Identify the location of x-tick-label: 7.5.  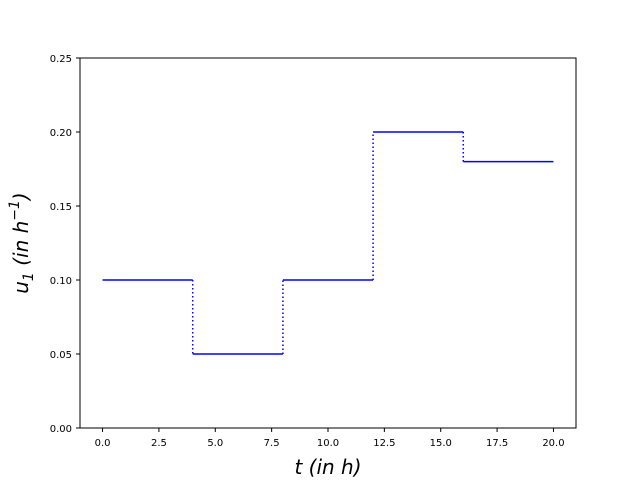
(272, 443).